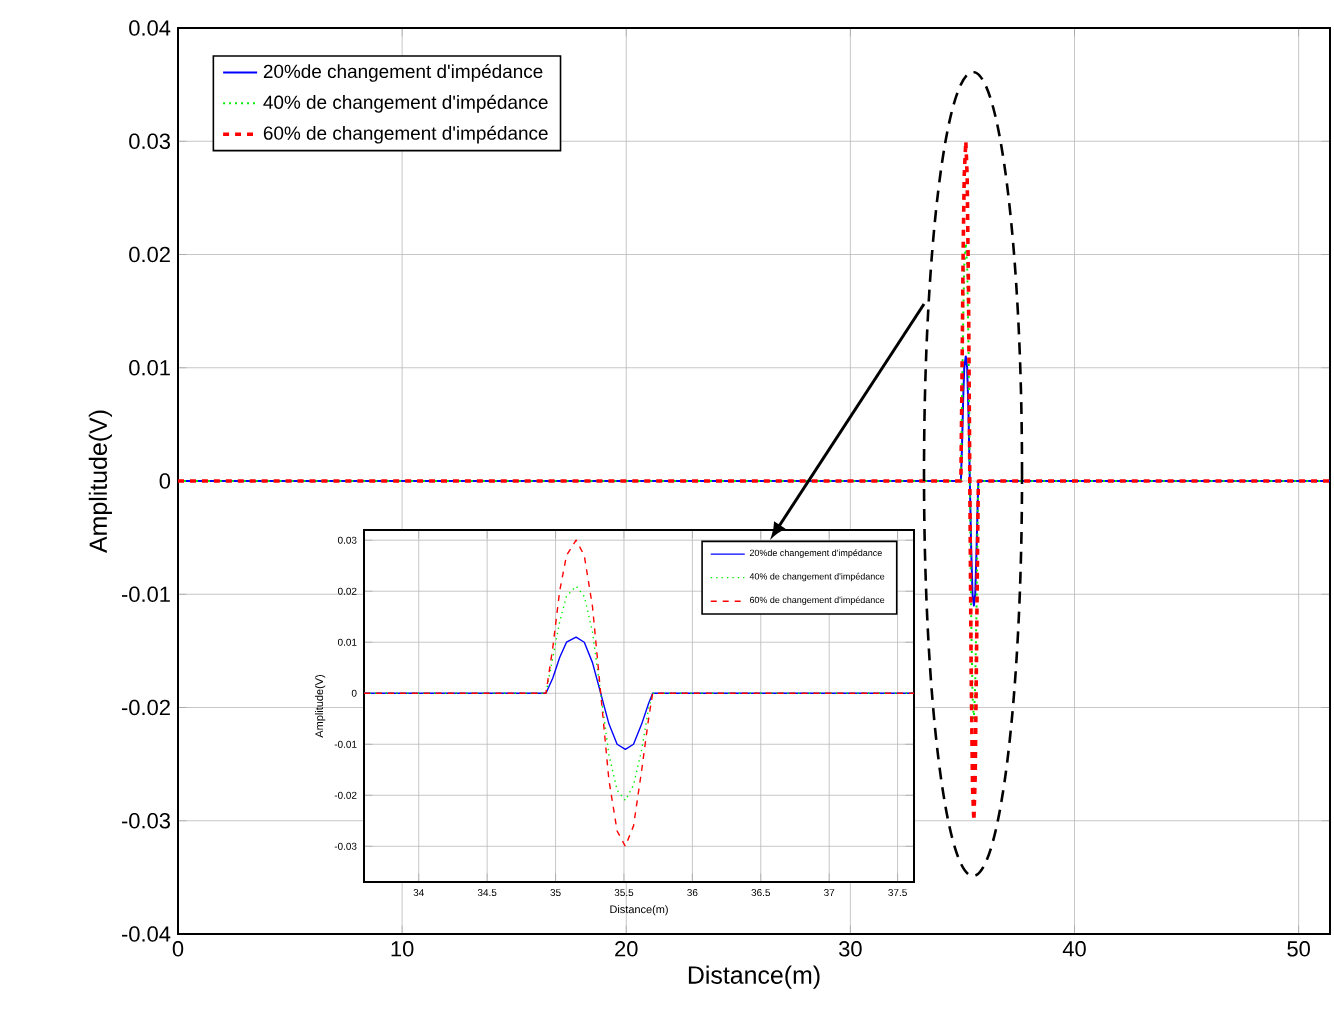 This screenshot has width=1334, height=1026. What do you see at coordinates (1298, 949) in the screenshot?
I see `x-tick-label: 50` at bounding box center [1298, 949].